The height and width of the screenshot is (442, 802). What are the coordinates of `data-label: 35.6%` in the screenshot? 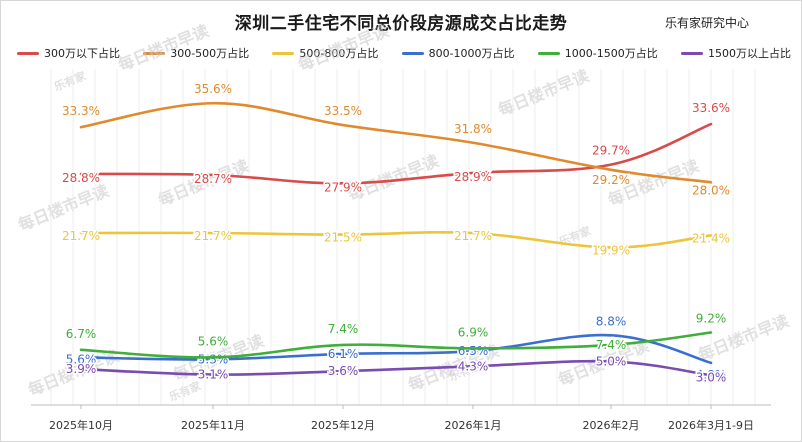 It's located at (213, 89).